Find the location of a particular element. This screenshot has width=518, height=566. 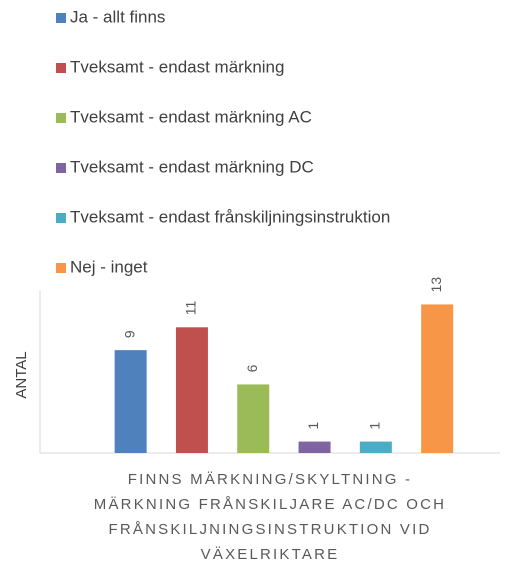

x-axis-label: FRÅNSKILJNINGSINSTRUKTION VID is located at coordinates (270, 529).